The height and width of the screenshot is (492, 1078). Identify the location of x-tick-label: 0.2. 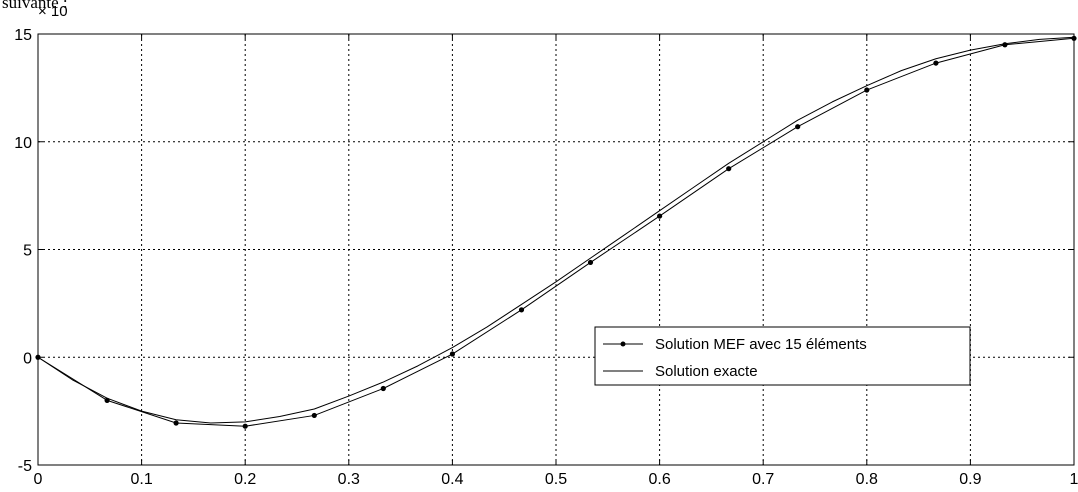
(245, 479).